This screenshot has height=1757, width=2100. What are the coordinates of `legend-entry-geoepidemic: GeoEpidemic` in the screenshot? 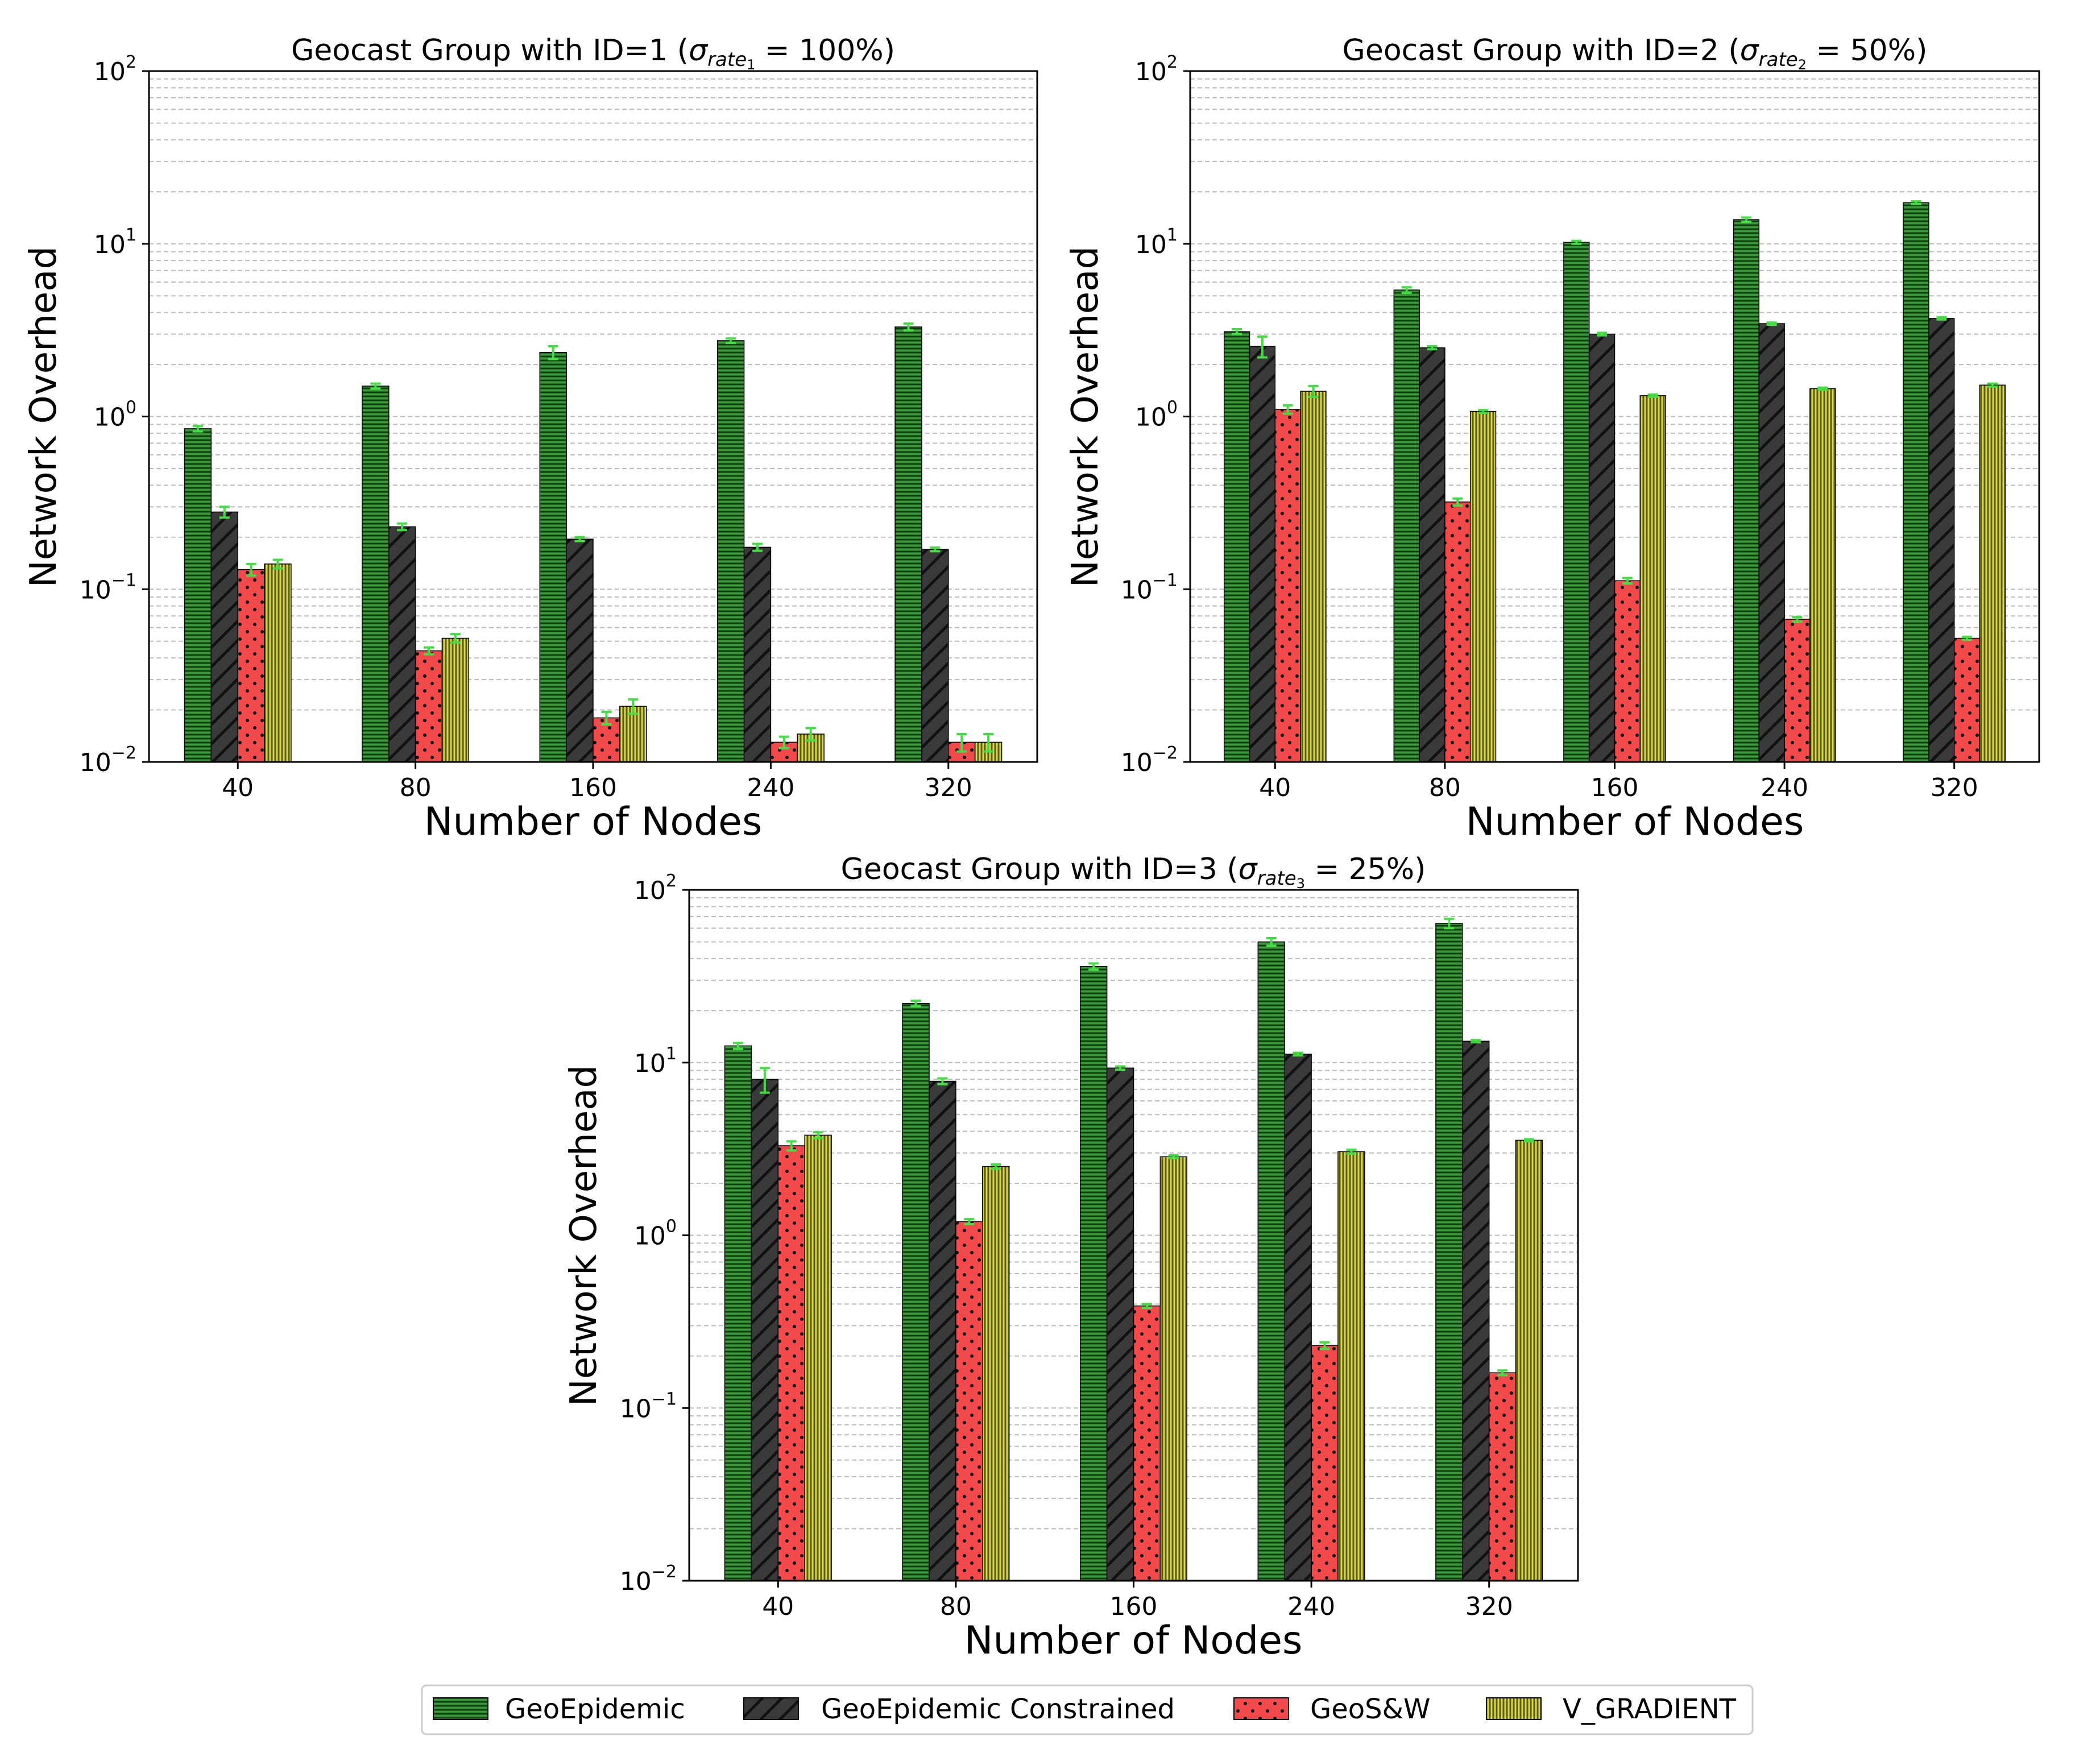 It's located at (559, 1709).